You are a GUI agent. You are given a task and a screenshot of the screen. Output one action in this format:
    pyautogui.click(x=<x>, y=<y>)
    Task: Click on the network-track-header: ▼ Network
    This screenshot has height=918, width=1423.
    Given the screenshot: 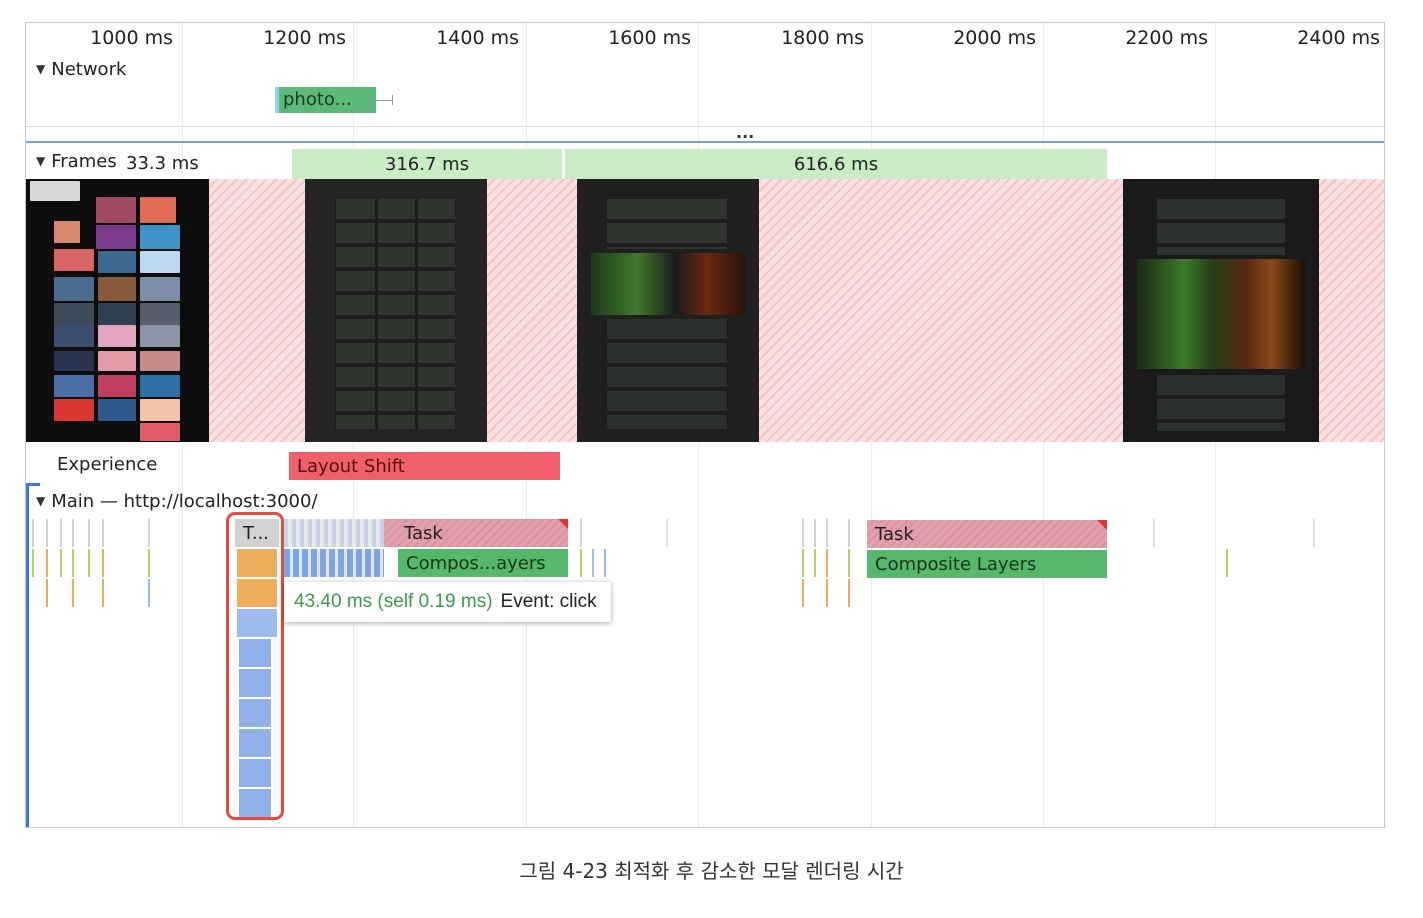 What is the action you would take?
    pyautogui.click(x=81, y=69)
    